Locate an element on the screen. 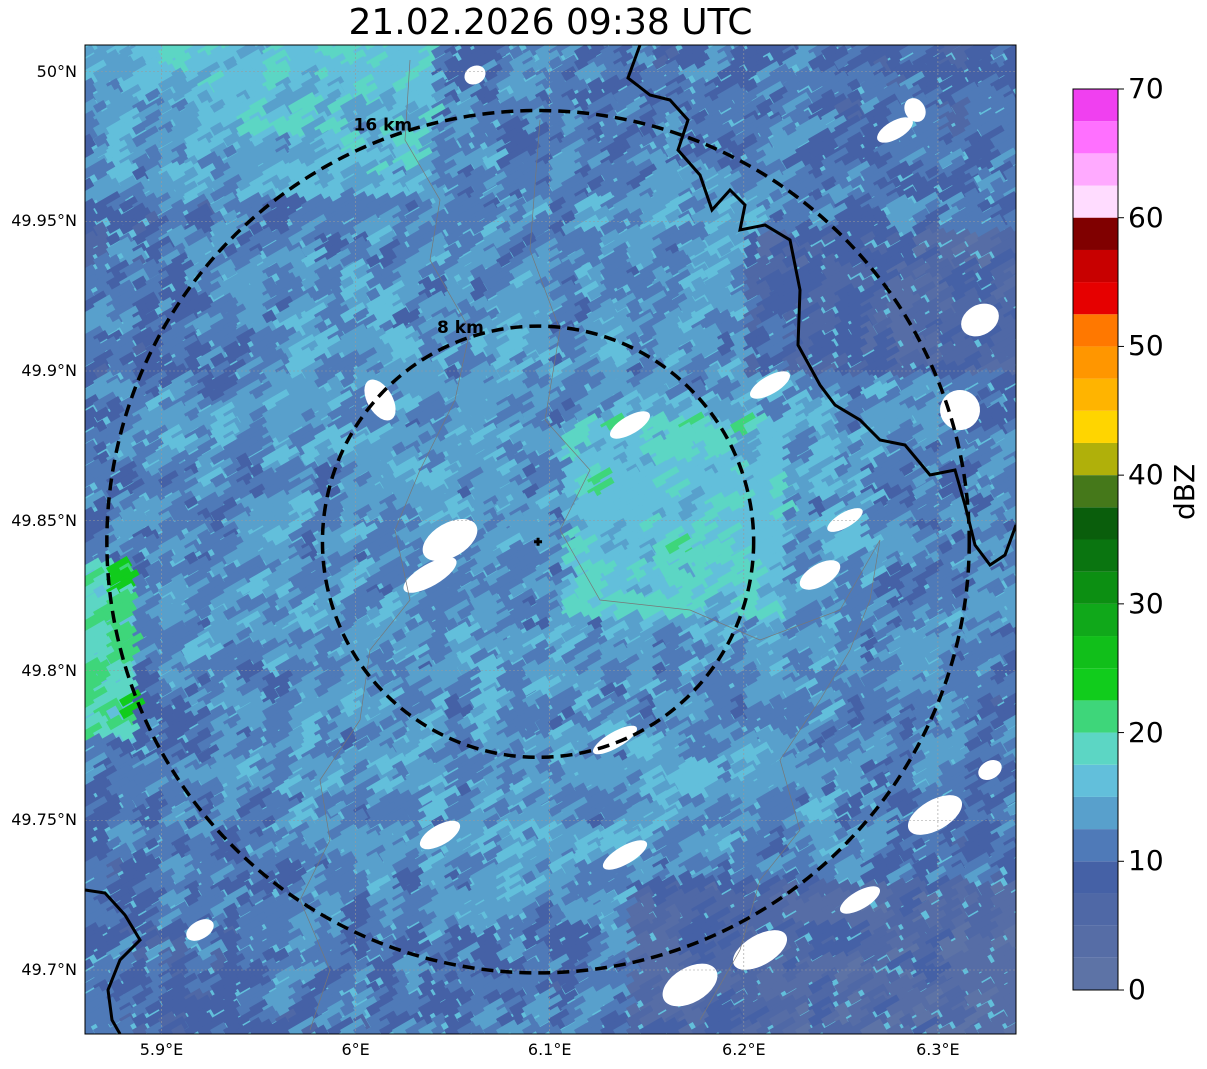 This screenshot has width=1207, height=1069. colorbar-tick-label: 20 is located at coordinates (1146, 732).